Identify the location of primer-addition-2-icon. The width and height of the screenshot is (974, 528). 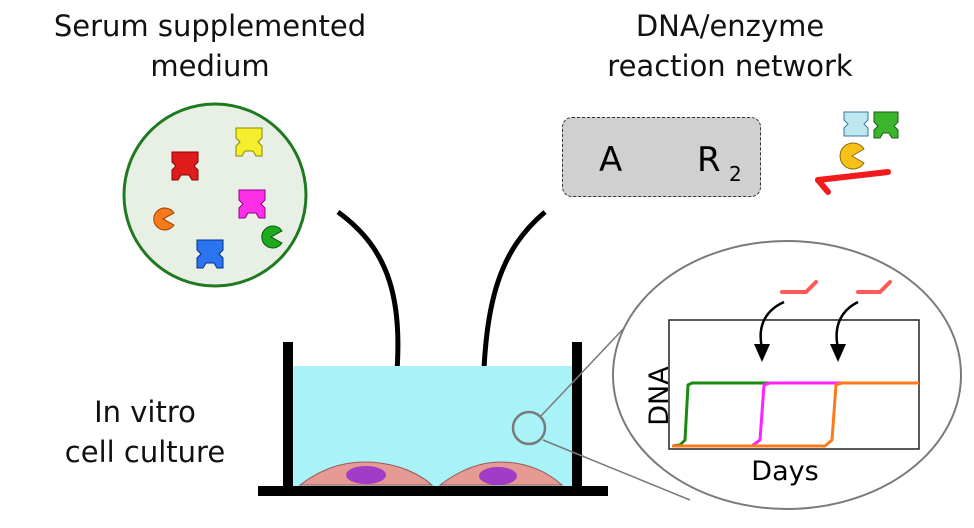
(874, 287).